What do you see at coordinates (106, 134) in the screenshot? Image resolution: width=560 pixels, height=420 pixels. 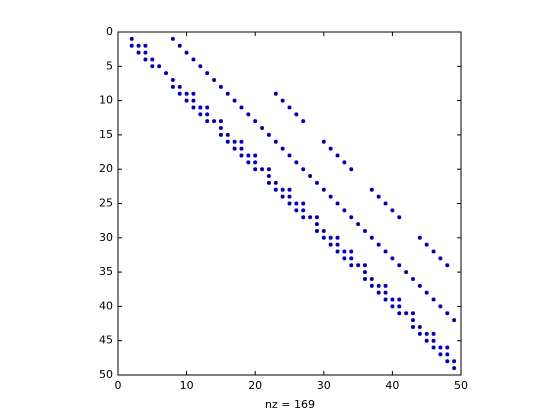 I see `y-tick-label: 15` at bounding box center [106, 134].